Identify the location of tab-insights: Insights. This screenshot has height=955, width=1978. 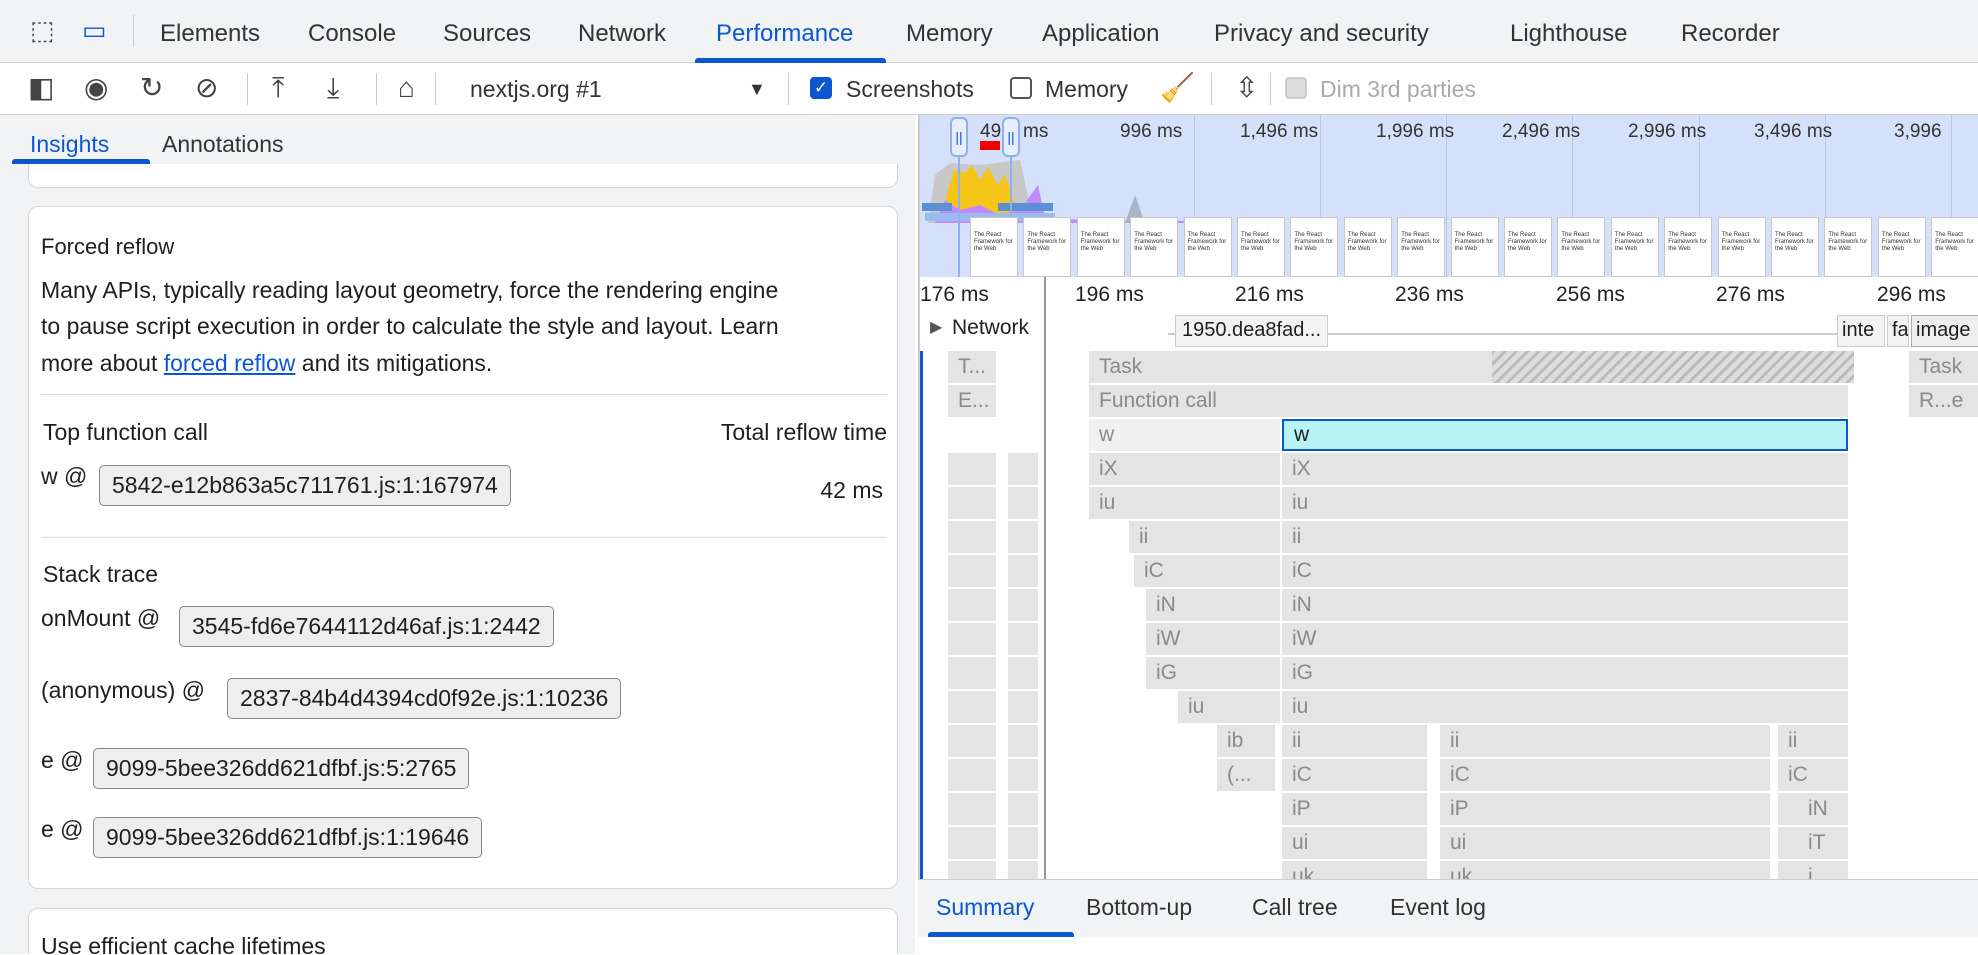
(70, 144).